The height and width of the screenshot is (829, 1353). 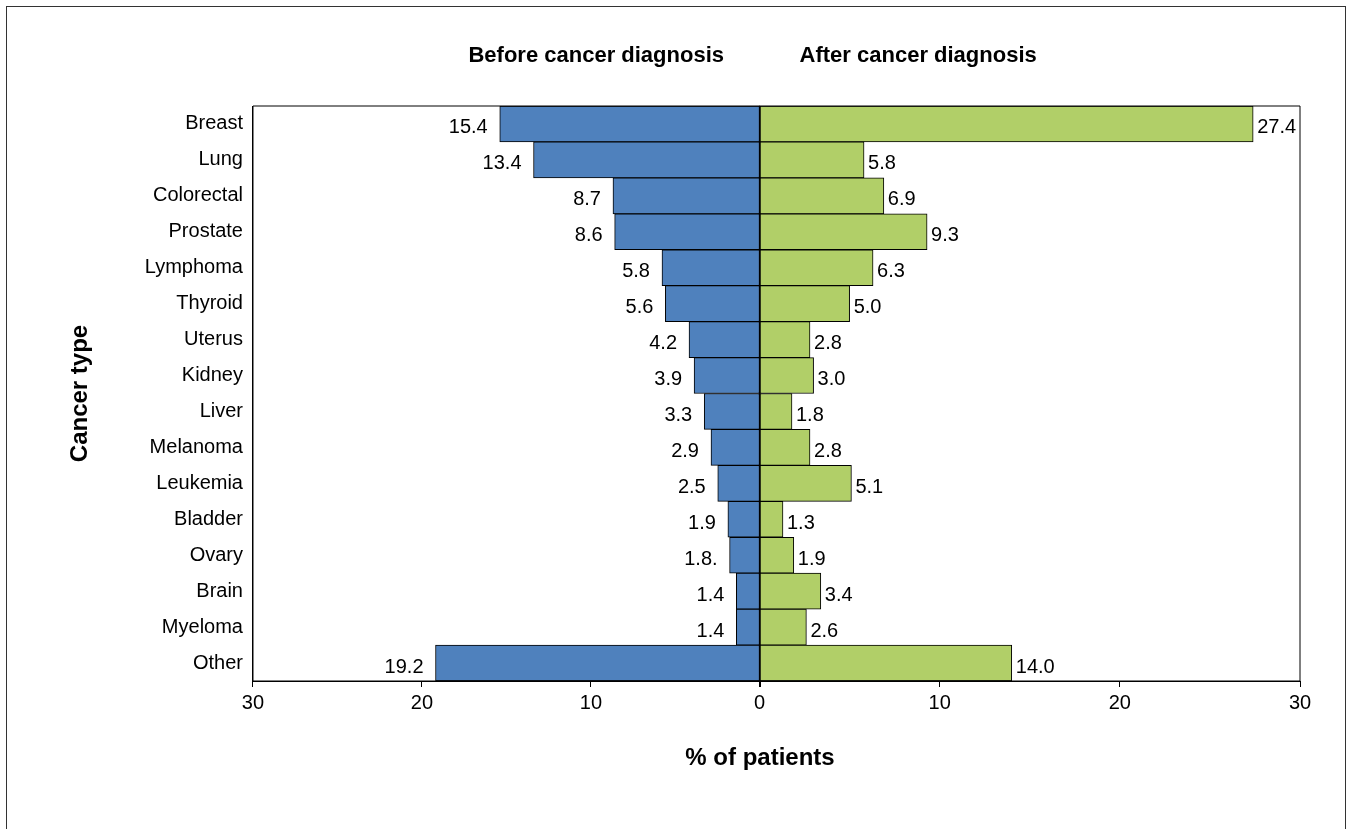 I want to click on data-label: 1.8., so click(x=701, y=557).